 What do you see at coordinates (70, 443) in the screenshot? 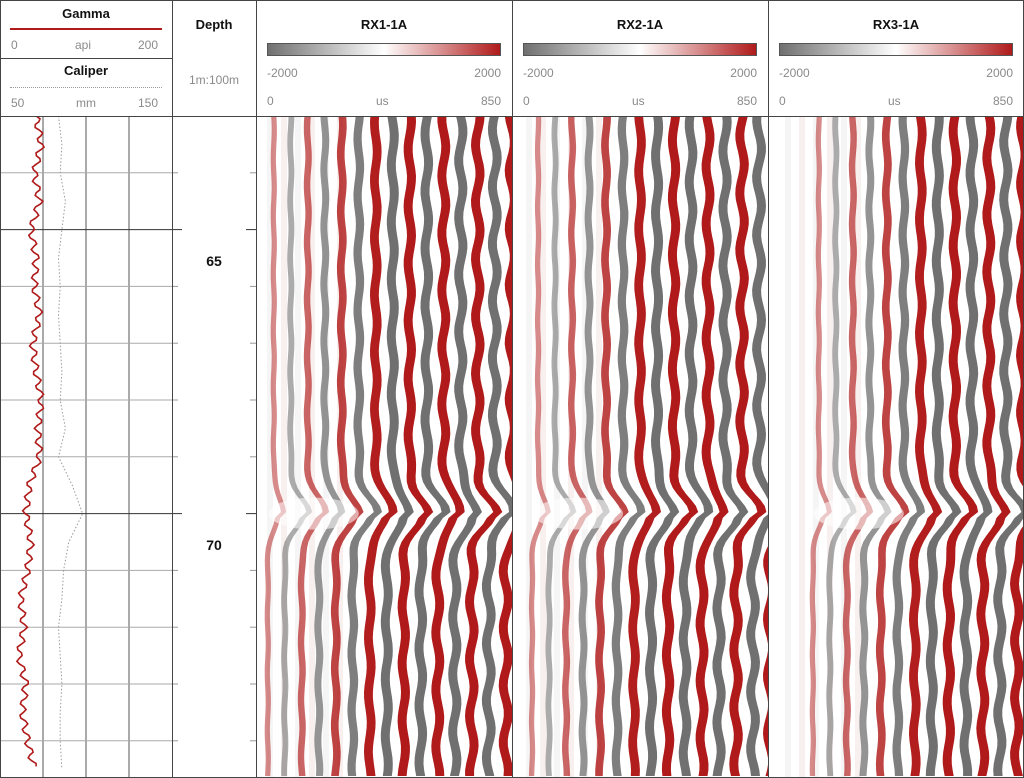
I see `caliper-curve` at bounding box center [70, 443].